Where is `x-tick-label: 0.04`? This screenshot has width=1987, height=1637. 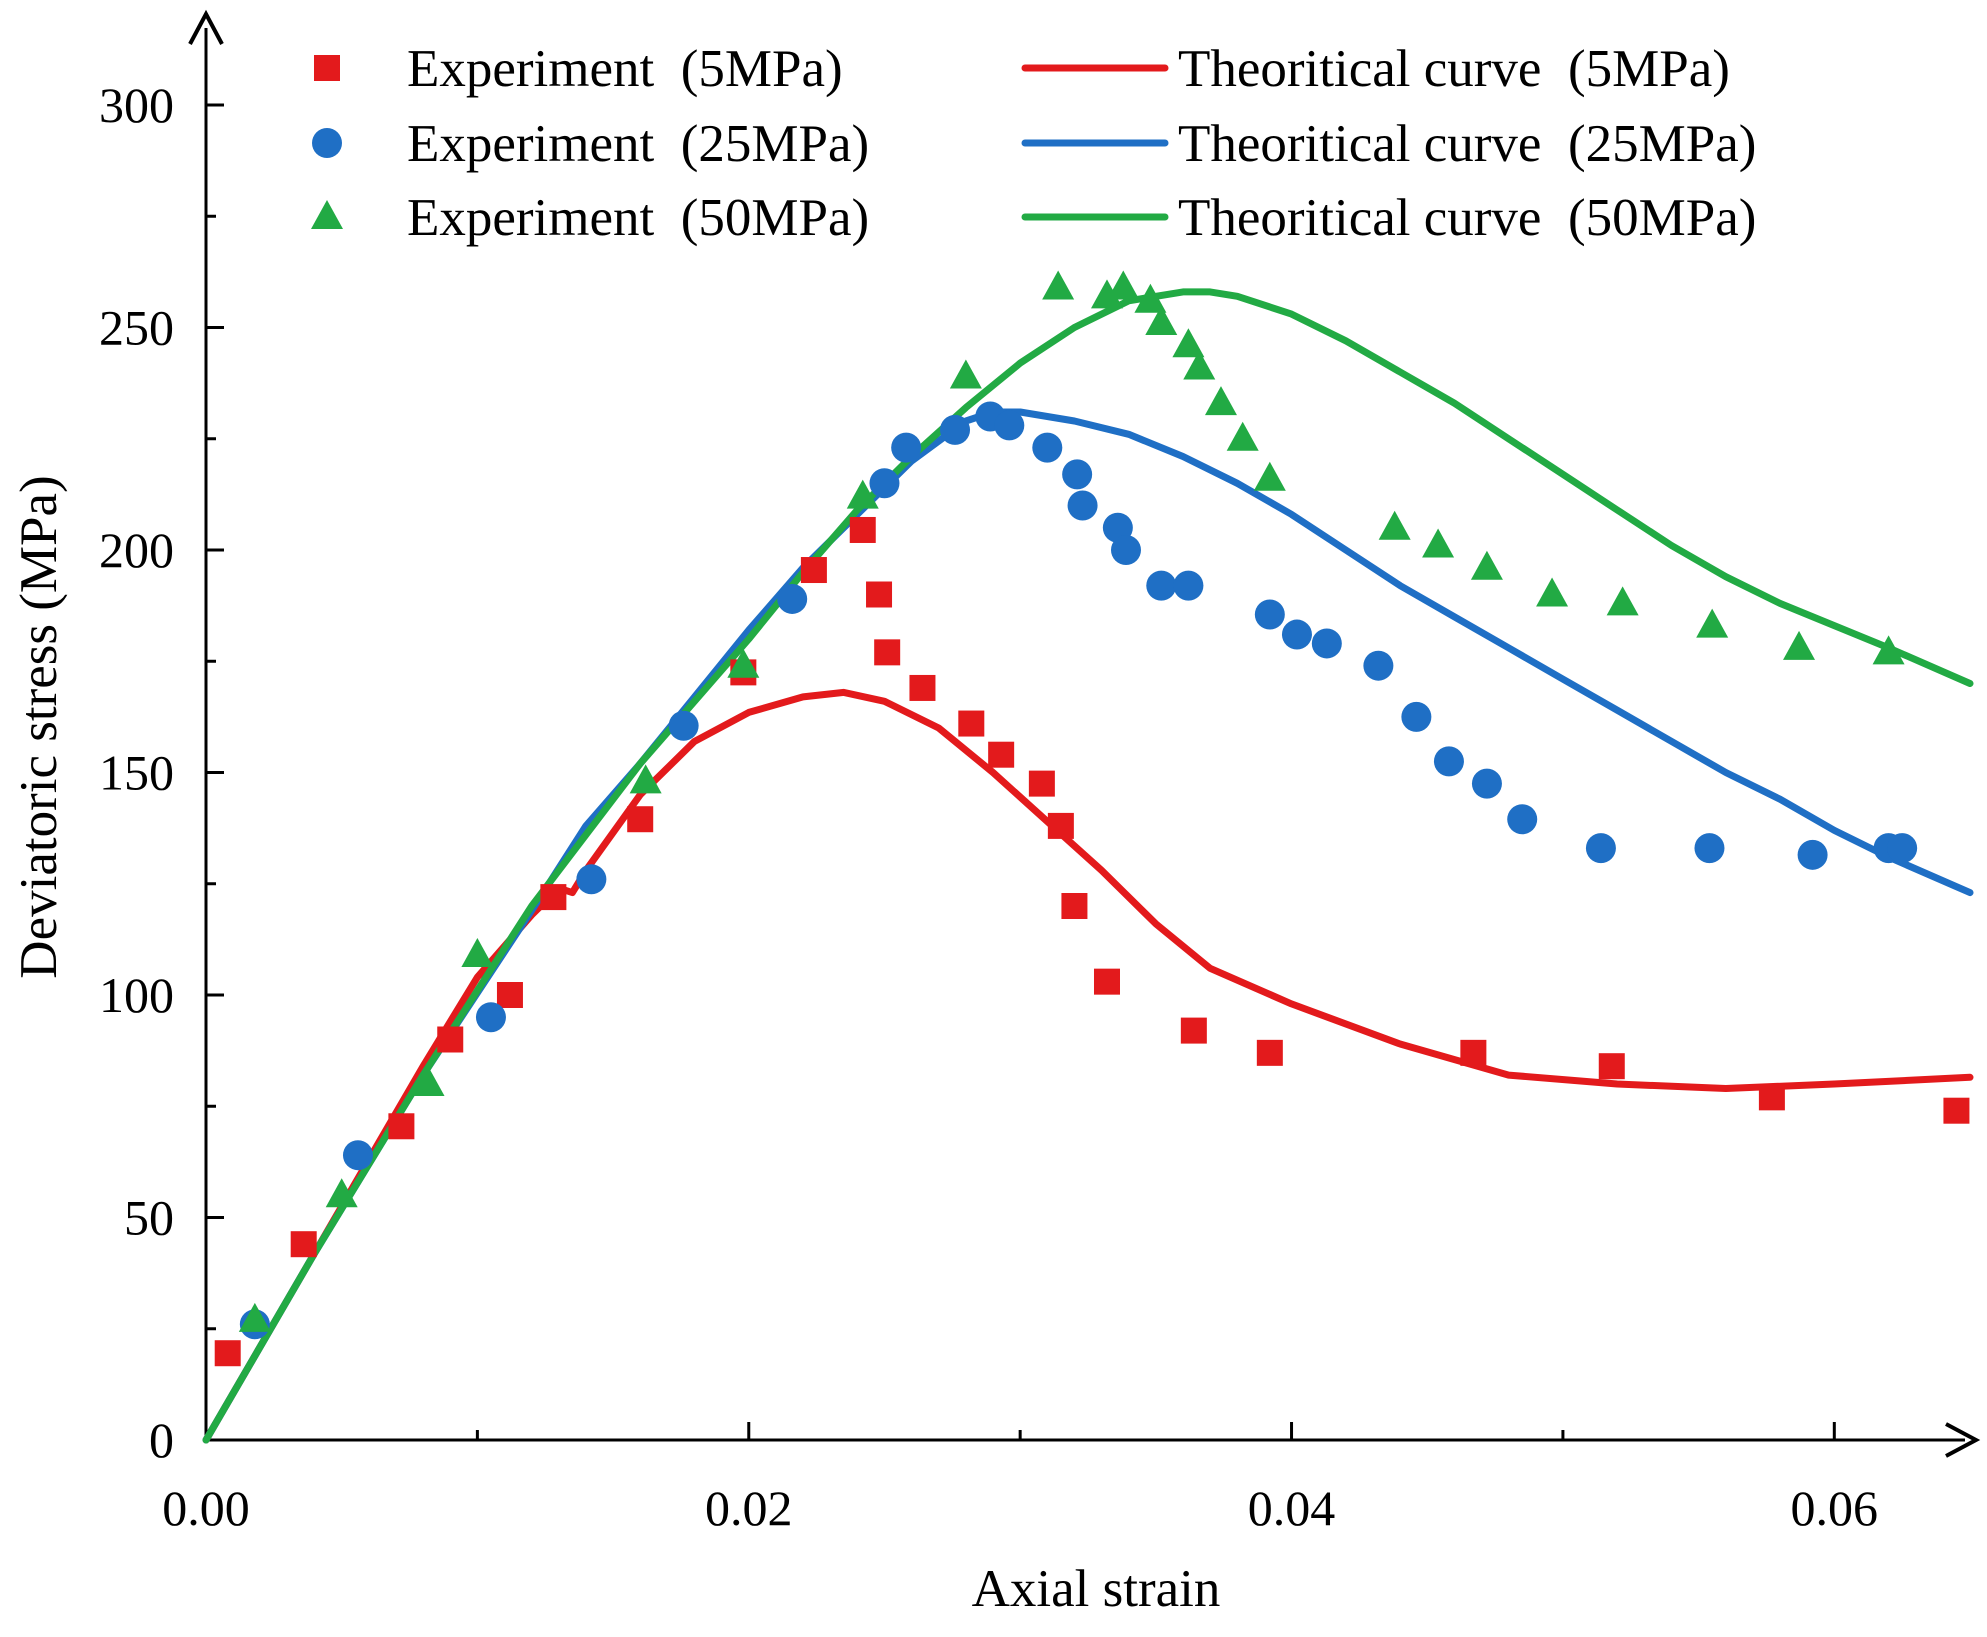 x-tick-label: 0.04 is located at coordinates (1292, 1508).